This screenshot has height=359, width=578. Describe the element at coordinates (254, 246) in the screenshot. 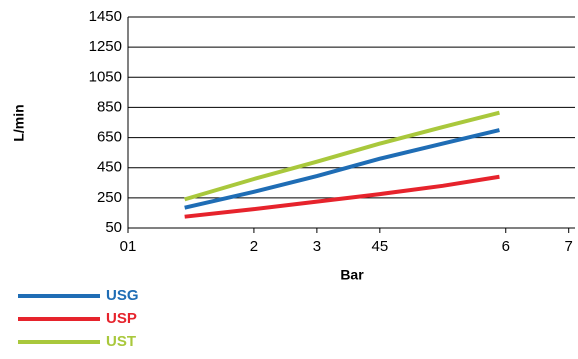

I see `x-tick-label: 2` at that location.